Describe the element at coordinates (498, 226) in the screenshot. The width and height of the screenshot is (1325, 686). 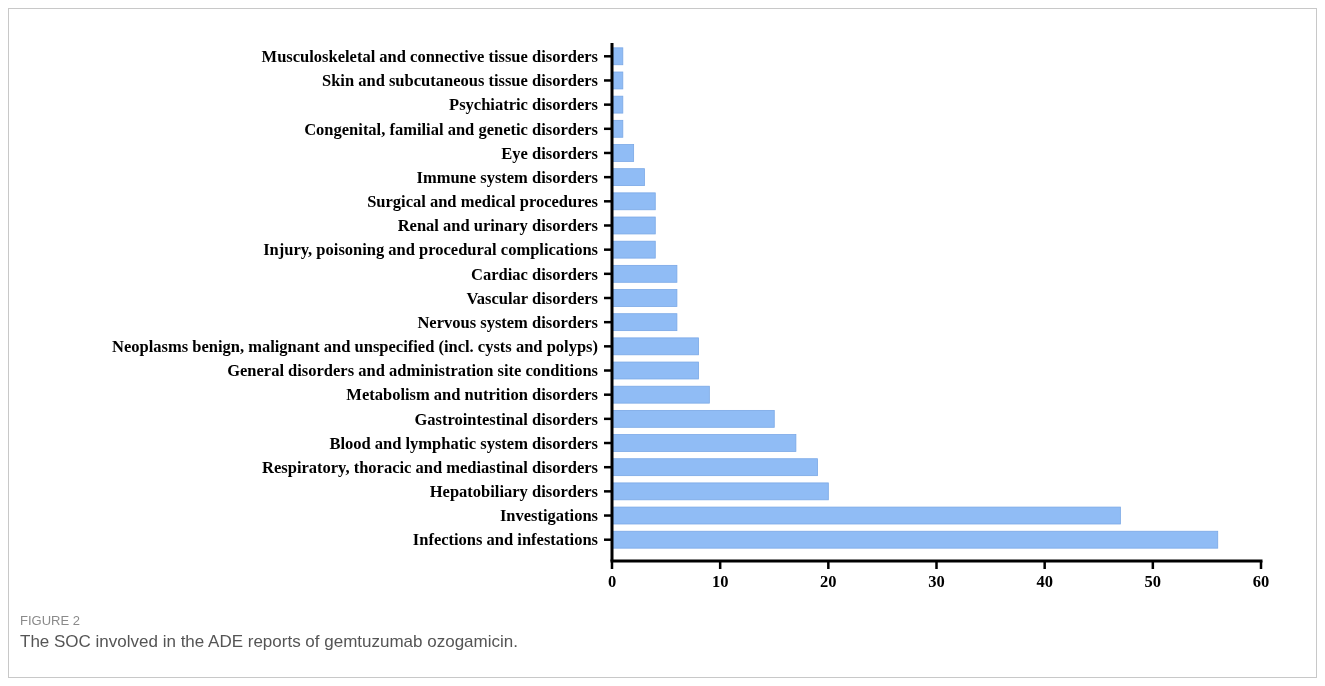
I see `y-tick-label: Renal and urinary disorders` at that location.